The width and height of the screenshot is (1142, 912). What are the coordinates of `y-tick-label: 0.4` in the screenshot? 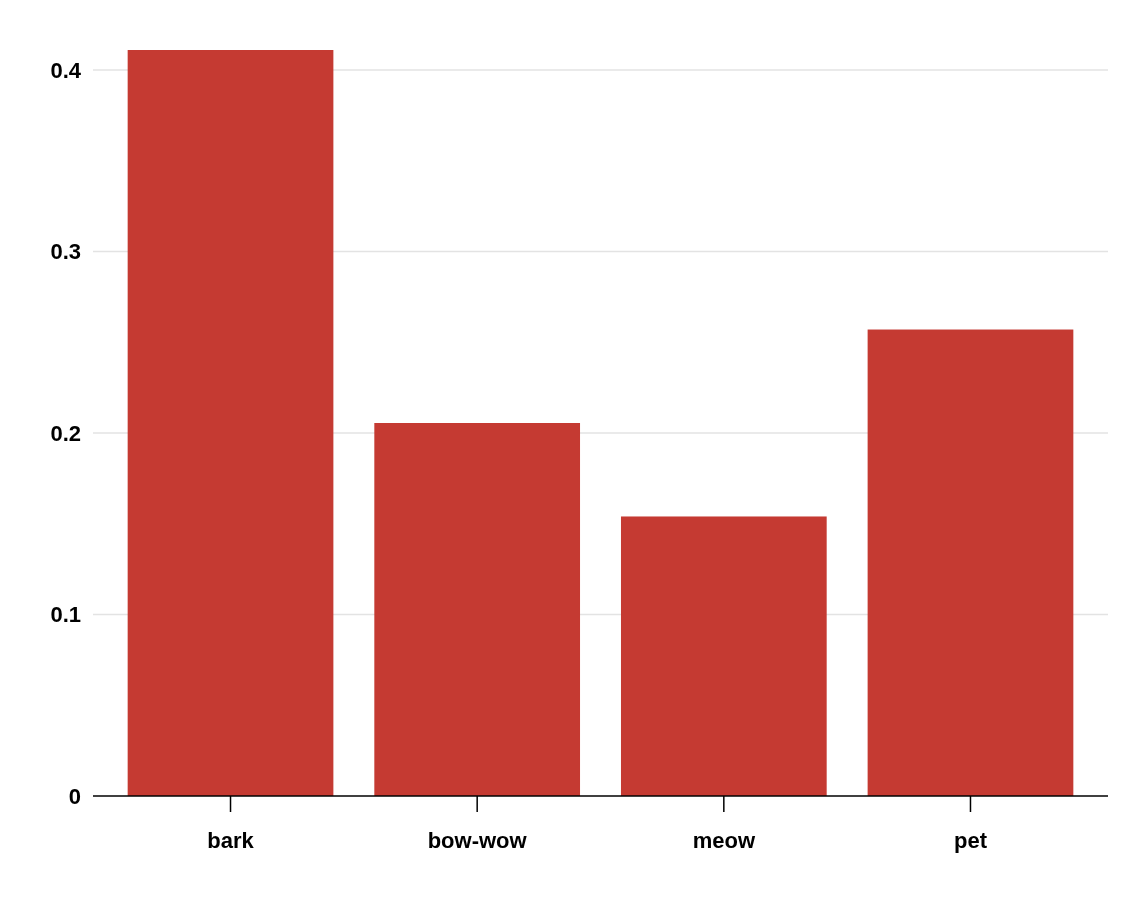 It's located at (66, 70).